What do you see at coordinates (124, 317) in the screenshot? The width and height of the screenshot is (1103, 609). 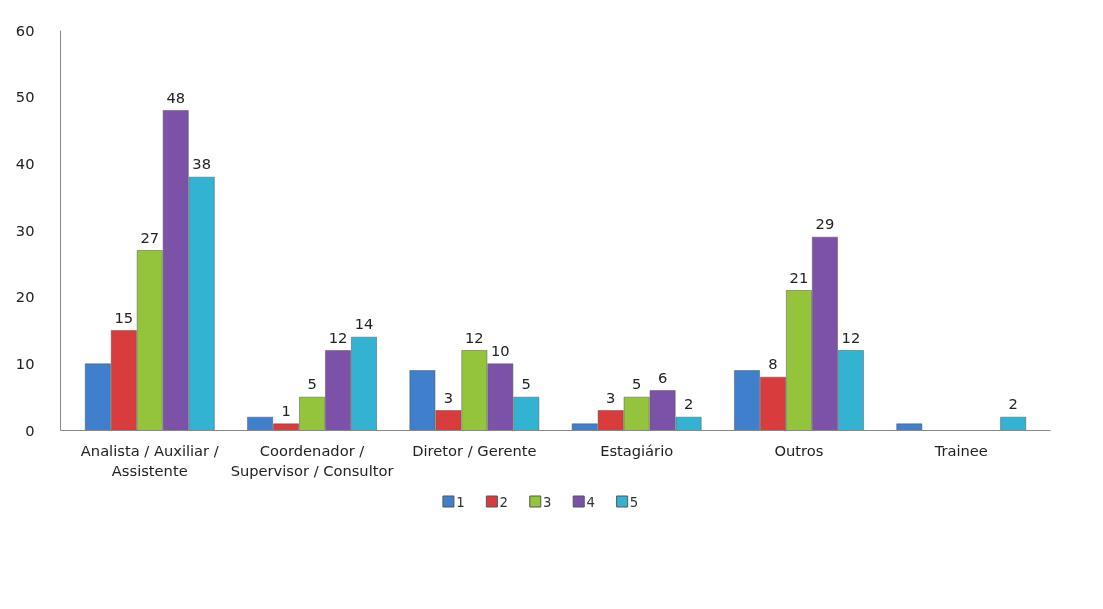 I see `data-label: 15` at bounding box center [124, 317].